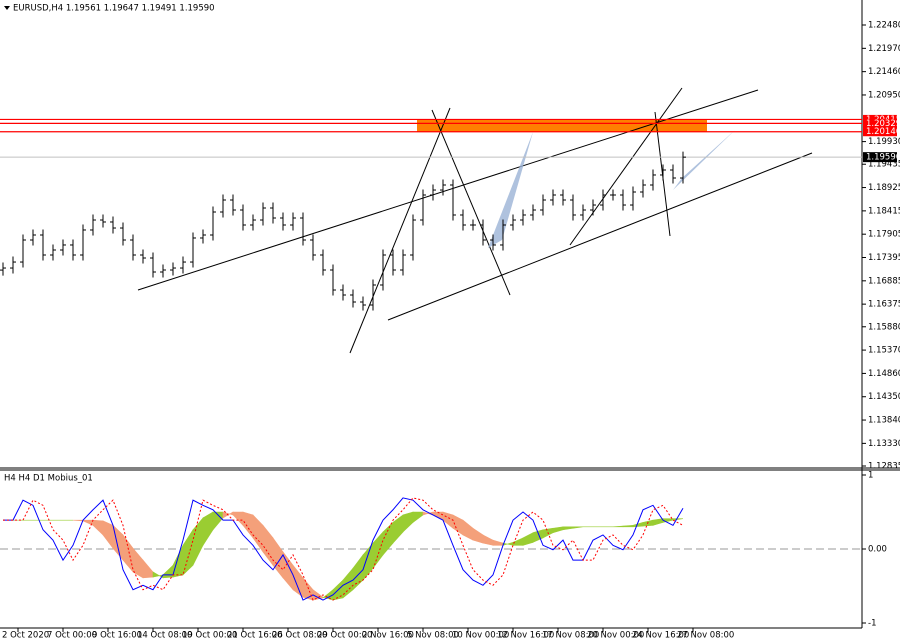 The height and width of the screenshot is (643, 900). I want to click on x-tick-label: 26 Oct 08:00, so click(299, 636).